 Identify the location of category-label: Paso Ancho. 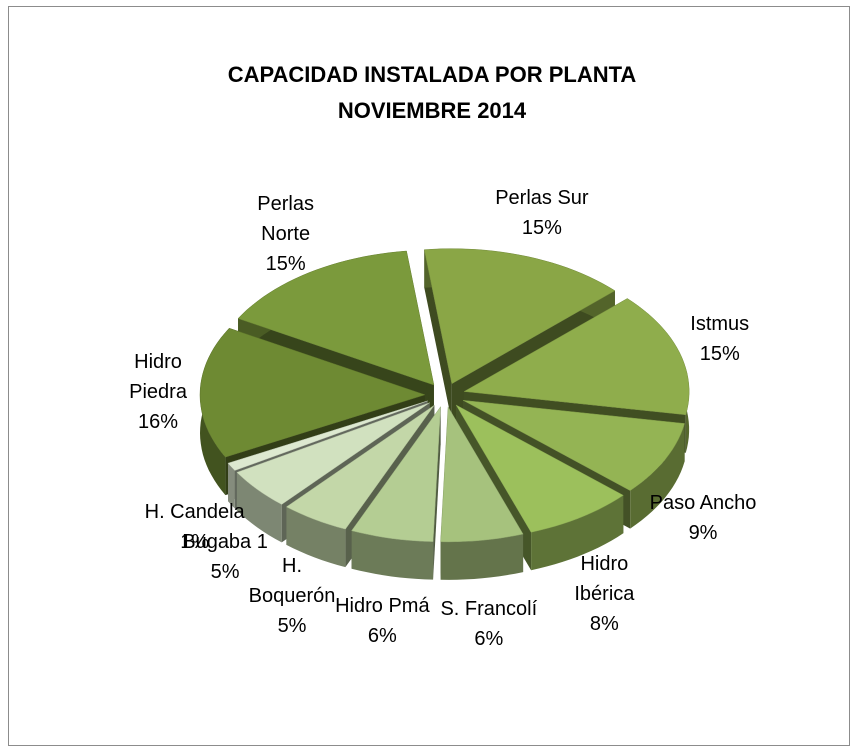
(703, 502).